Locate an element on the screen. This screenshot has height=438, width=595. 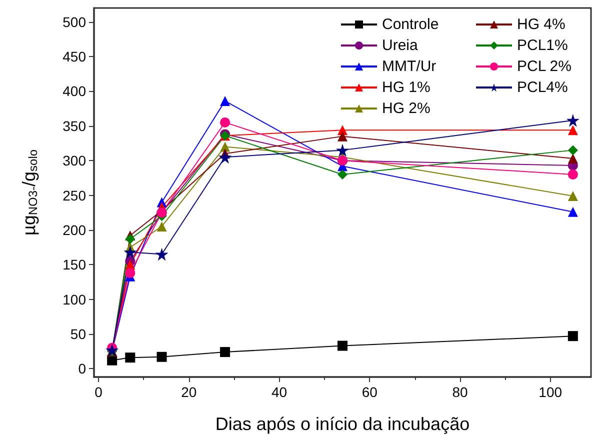
x-tick-label: 0 is located at coordinates (98, 392).